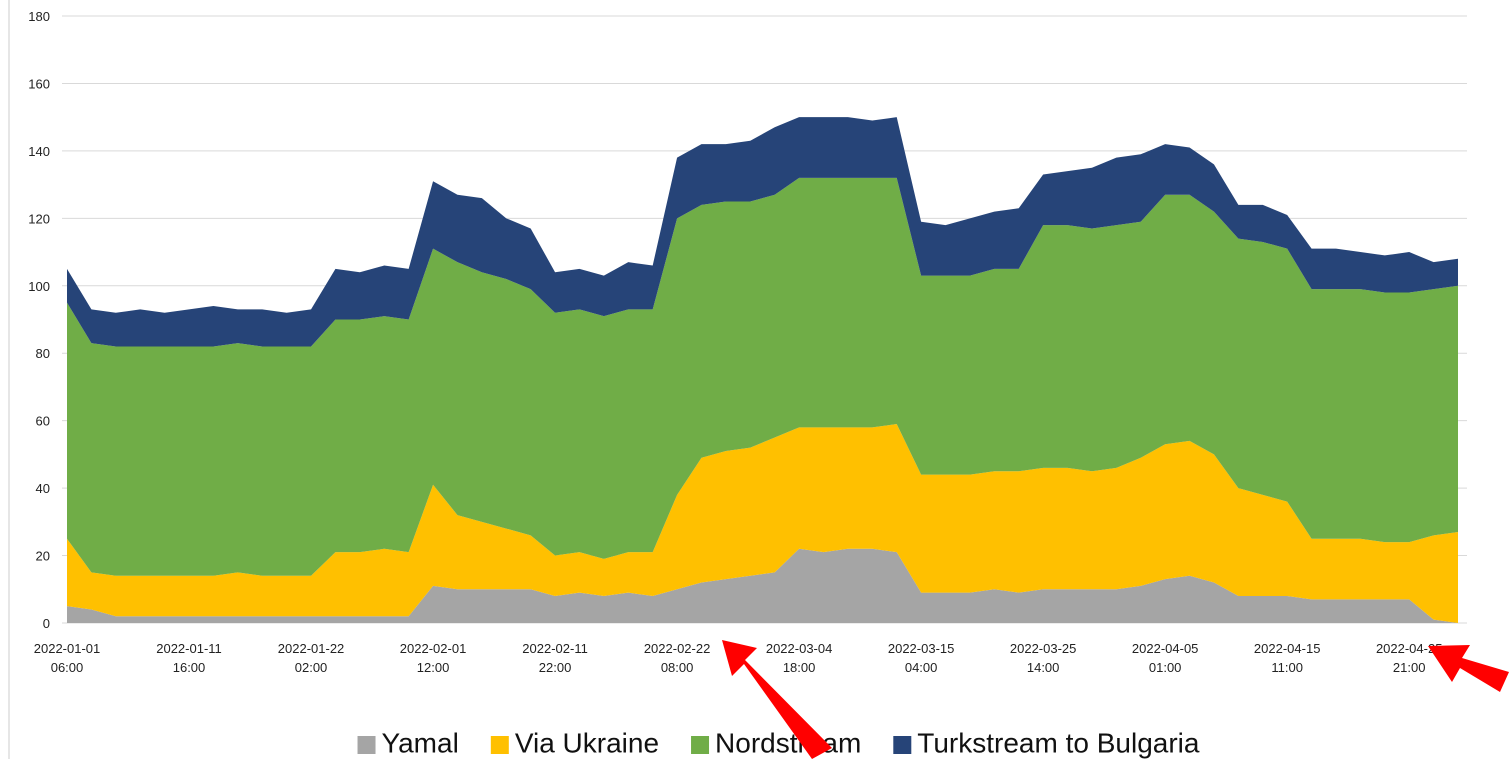  I want to click on x-tick-label: 2022-01-01 06:00, so click(67, 658).